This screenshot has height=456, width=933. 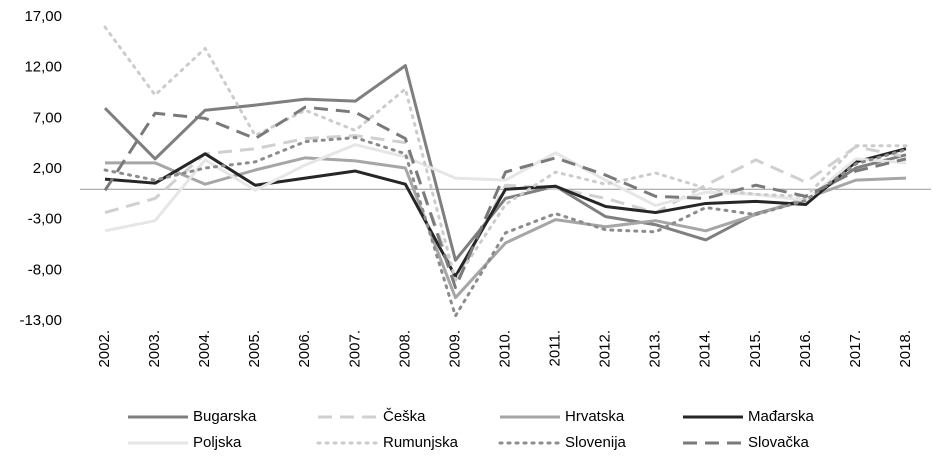 I want to click on legend-label: Mađarska, so click(x=781, y=416).